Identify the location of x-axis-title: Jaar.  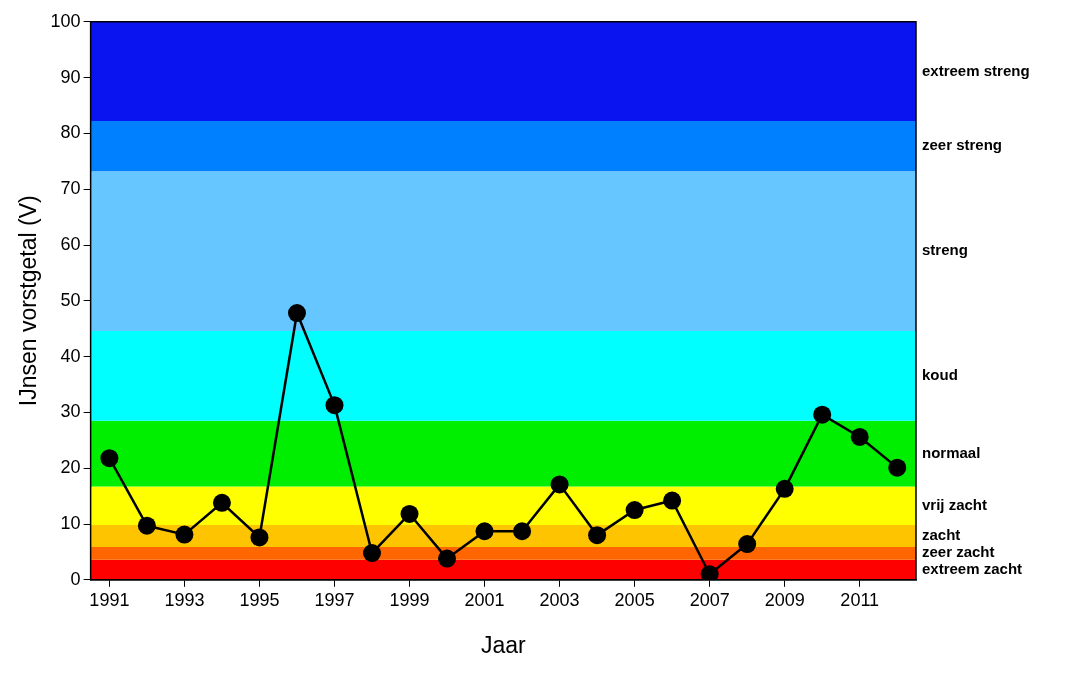
(503, 644).